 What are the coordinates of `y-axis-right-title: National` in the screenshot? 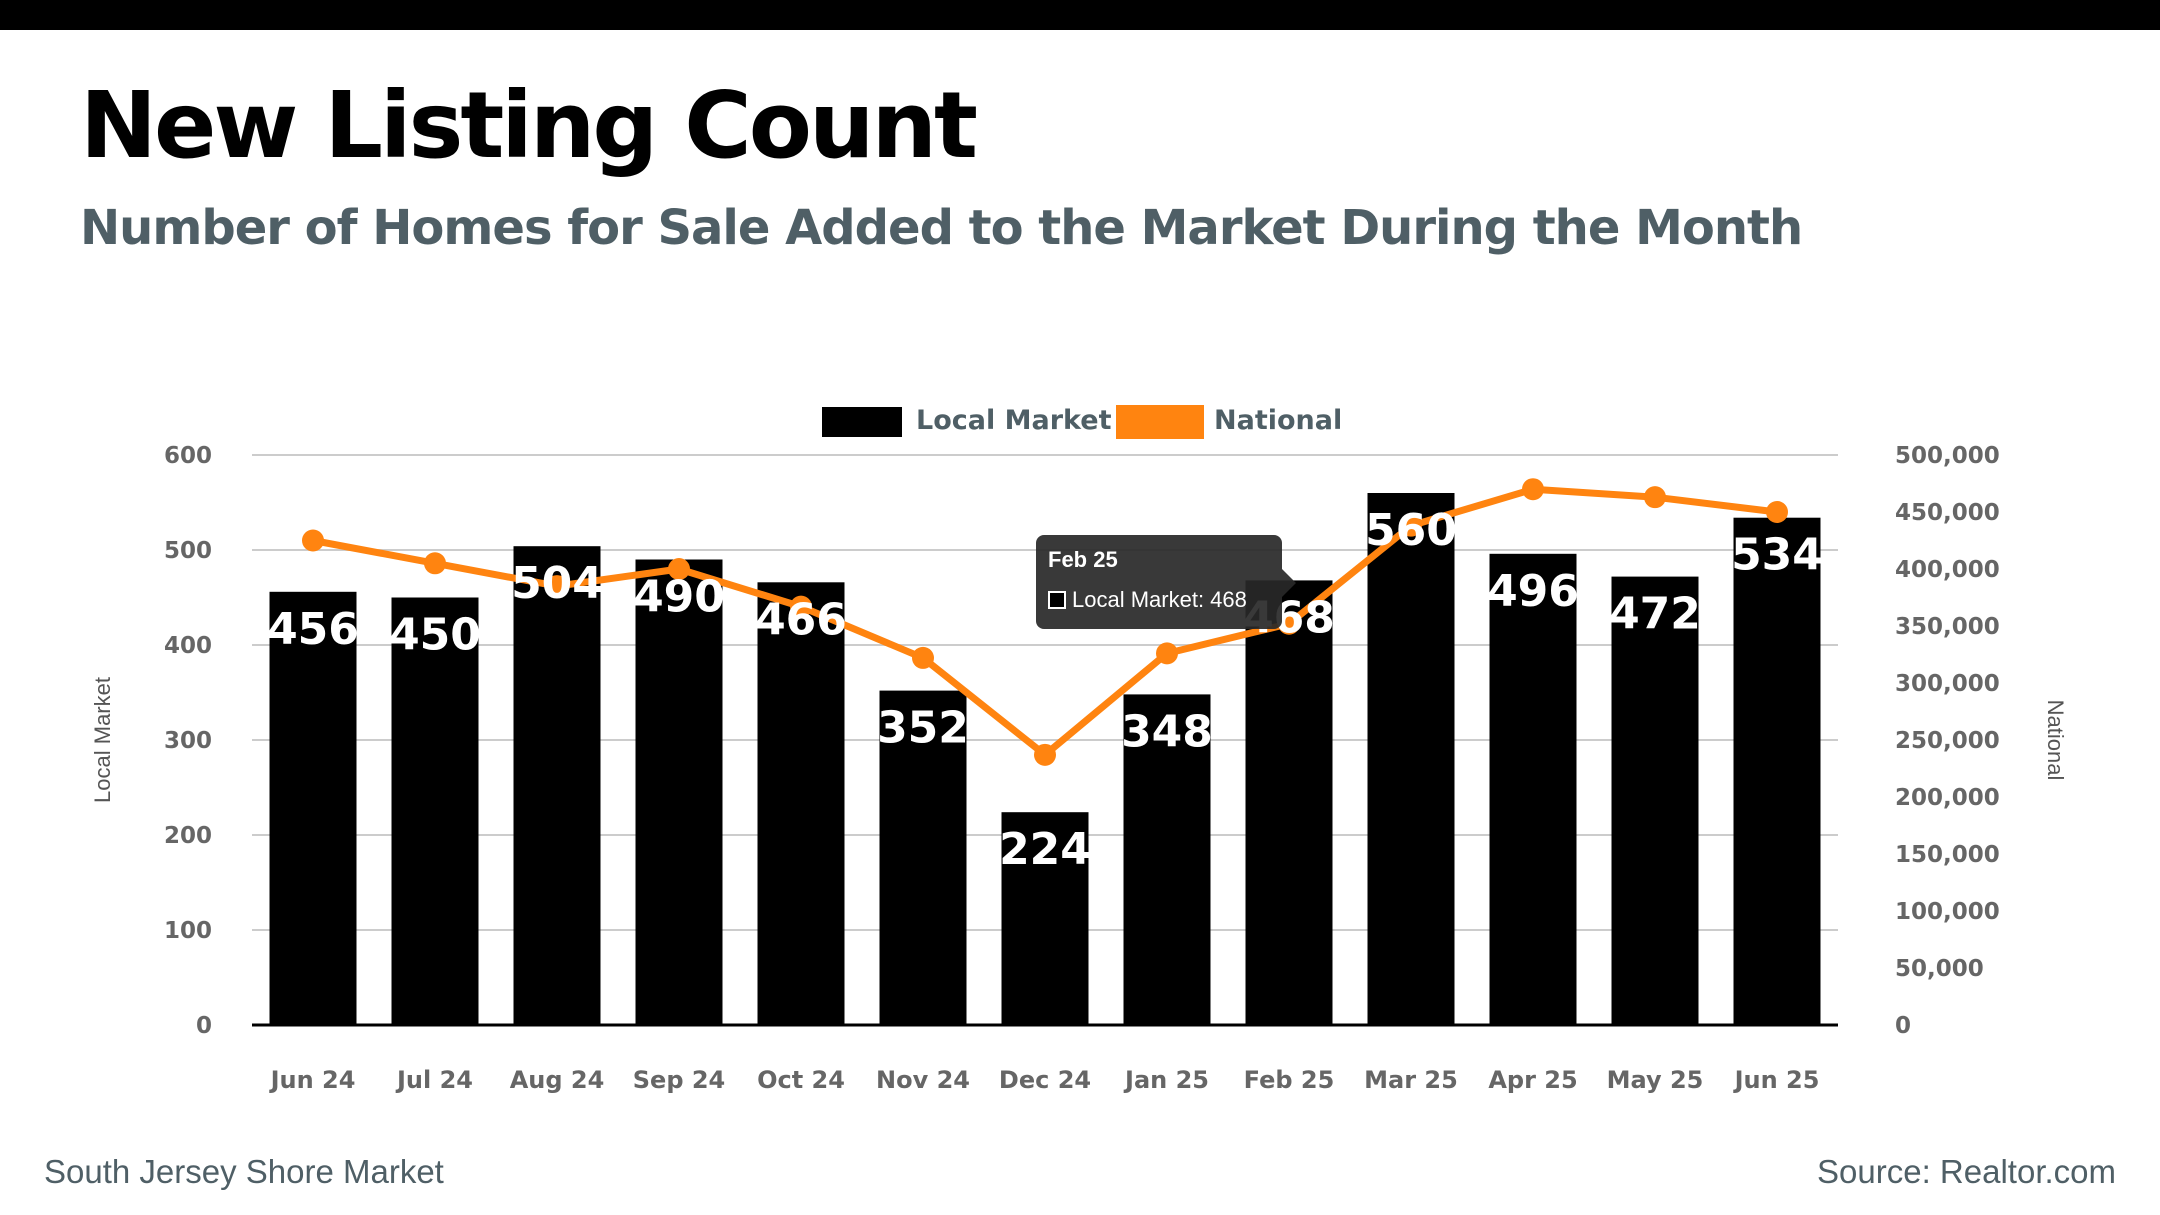 It's located at (2055, 740).